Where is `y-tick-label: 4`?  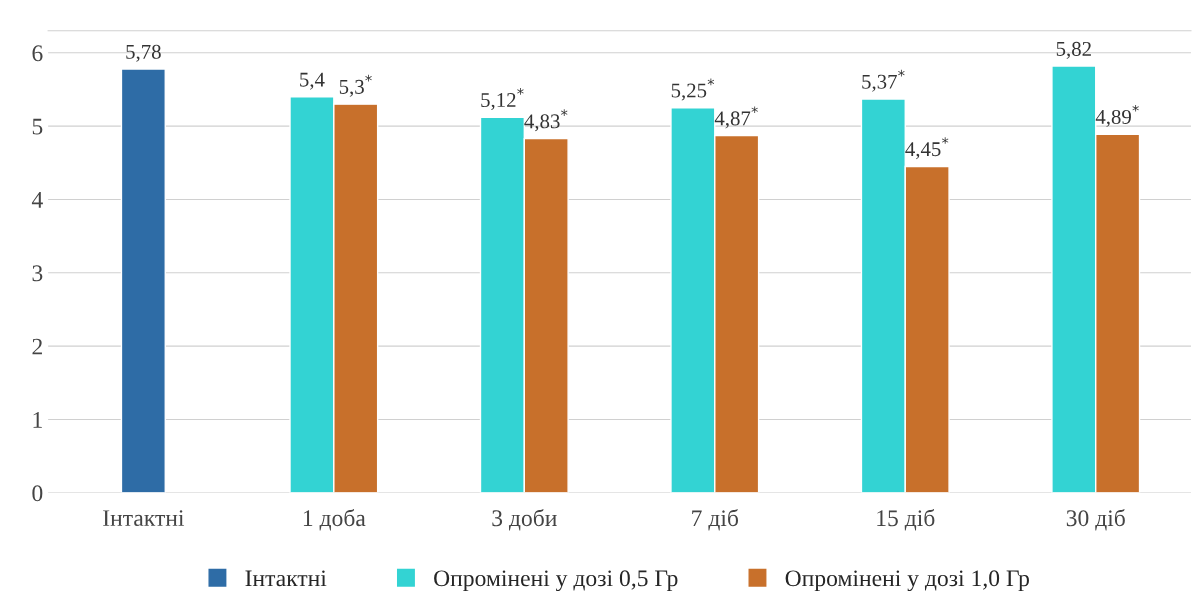 y-tick-label: 4 is located at coordinates (37, 200).